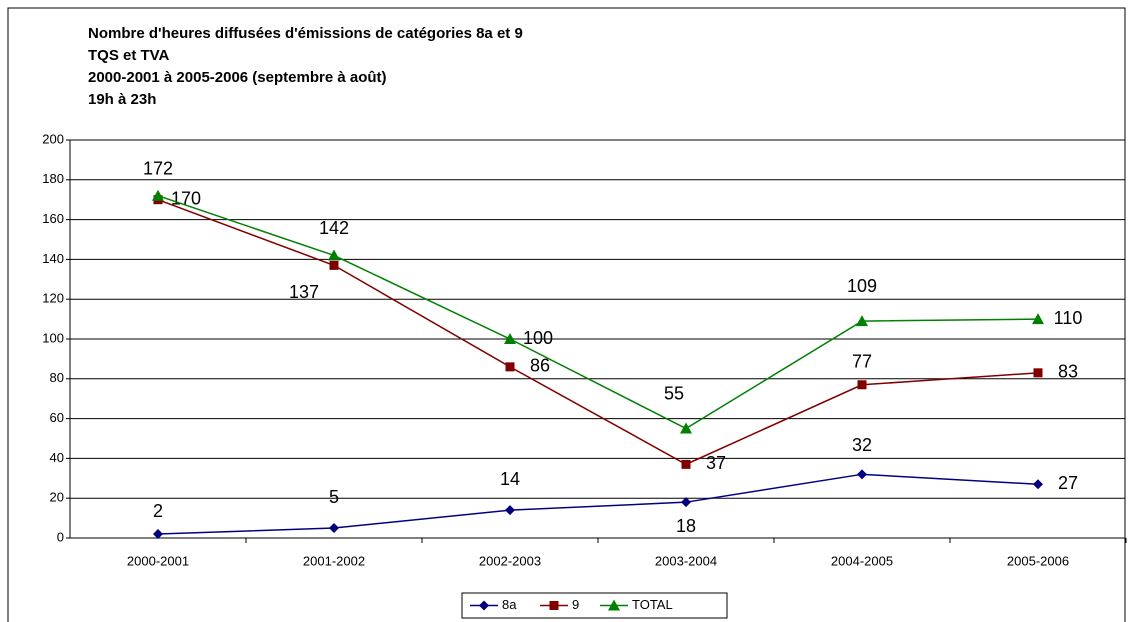 The image size is (1132, 622). I want to click on data-label: 142, so click(334, 228).